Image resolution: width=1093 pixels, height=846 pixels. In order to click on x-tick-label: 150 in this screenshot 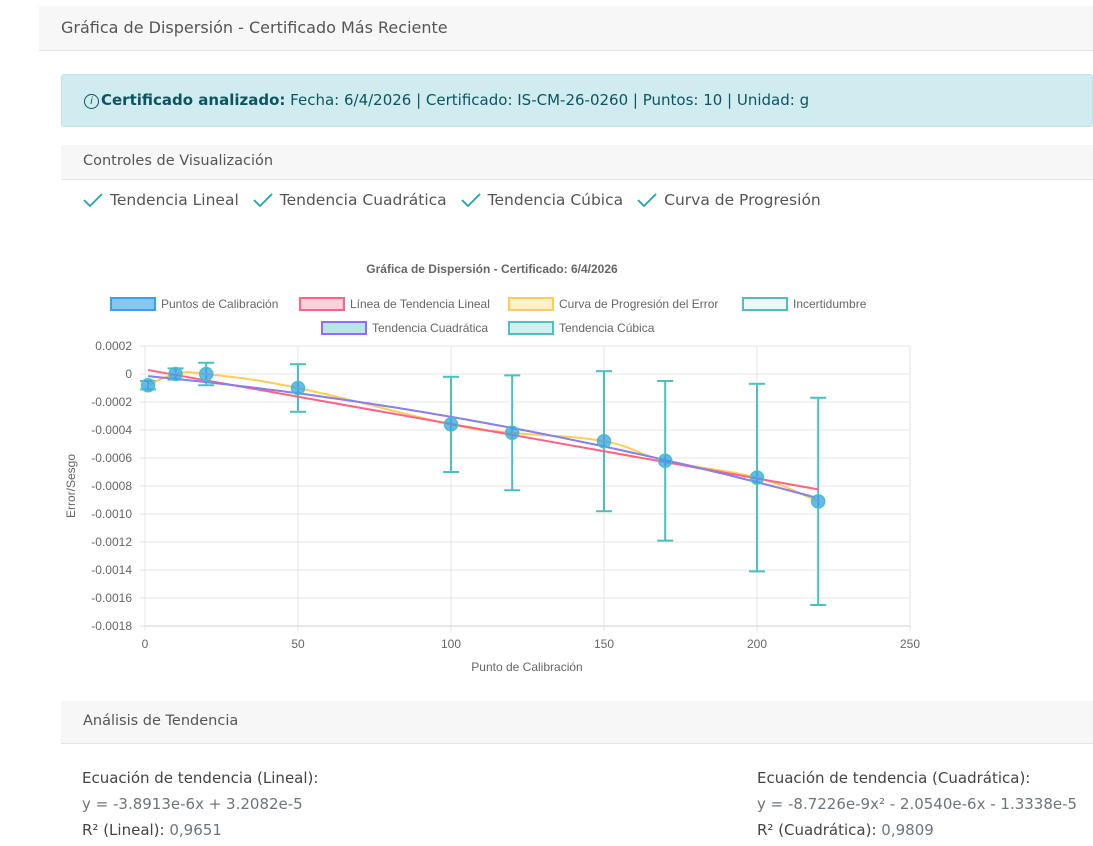, I will do `click(604, 644)`.